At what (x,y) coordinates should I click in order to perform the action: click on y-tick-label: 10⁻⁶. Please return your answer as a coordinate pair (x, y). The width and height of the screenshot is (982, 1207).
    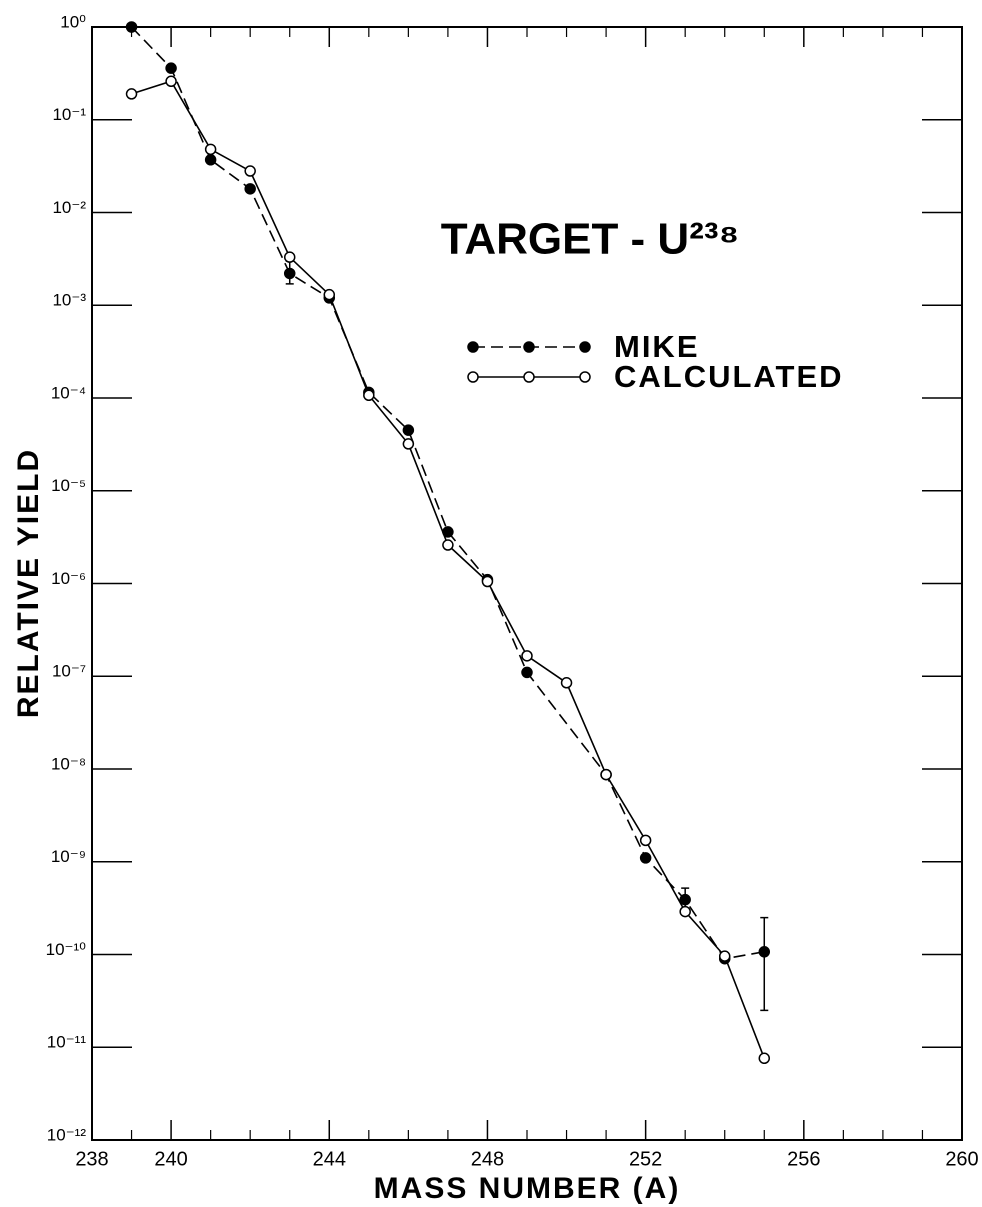
    Looking at the image, I should click on (68, 578).